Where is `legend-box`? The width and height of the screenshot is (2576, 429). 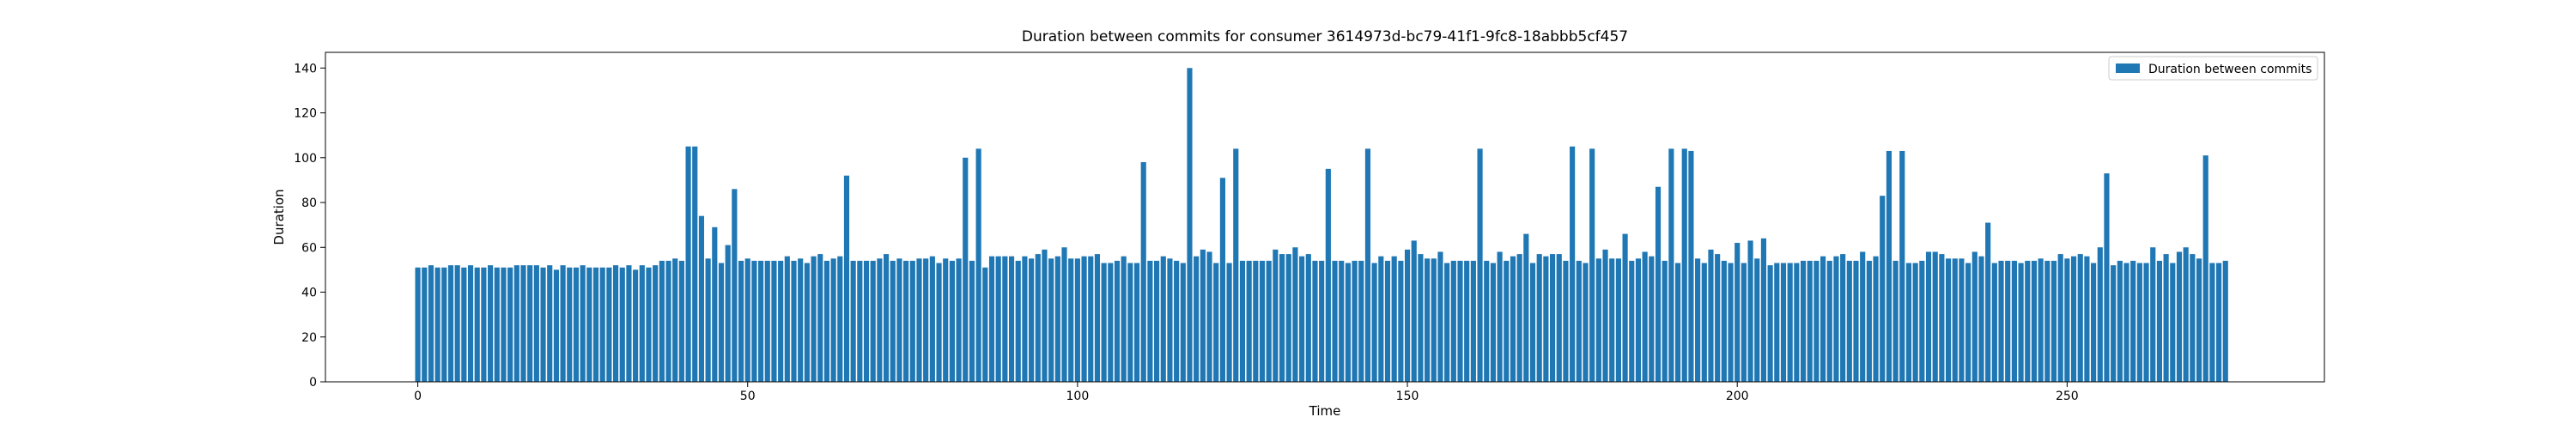
legend-box is located at coordinates (2213, 68).